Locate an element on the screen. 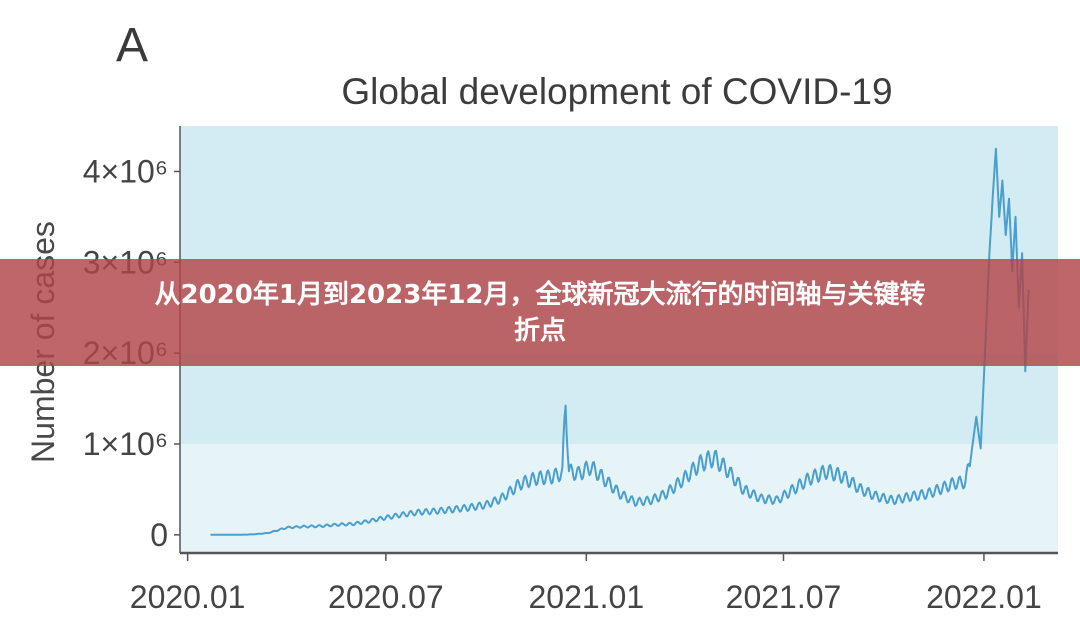 The height and width of the screenshot is (629, 1080). panel-letter: A is located at coordinates (132, 45).